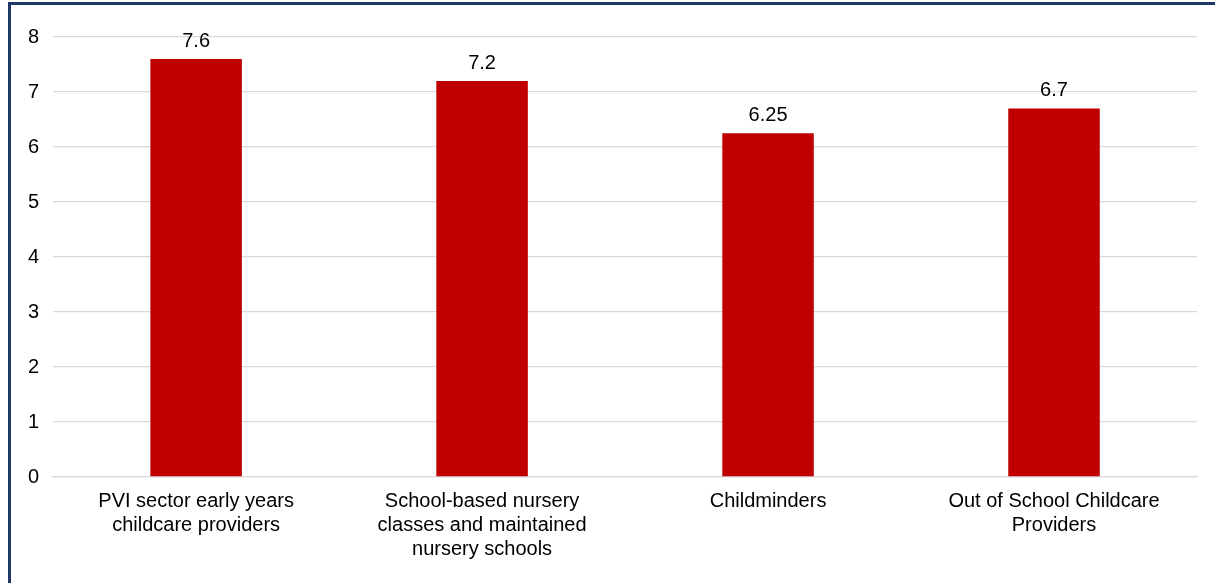  I want to click on y-tick-label: 5, so click(34, 200).